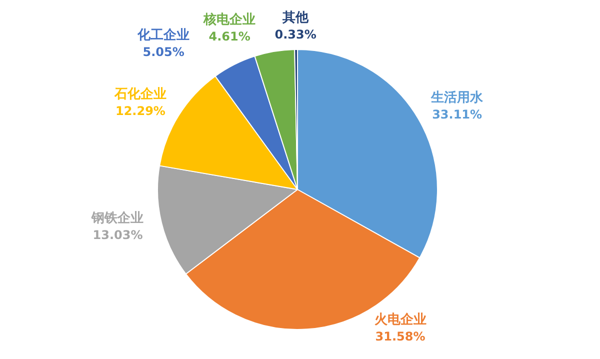  I want to click on data-label: 4.61%, so click(229, 37).